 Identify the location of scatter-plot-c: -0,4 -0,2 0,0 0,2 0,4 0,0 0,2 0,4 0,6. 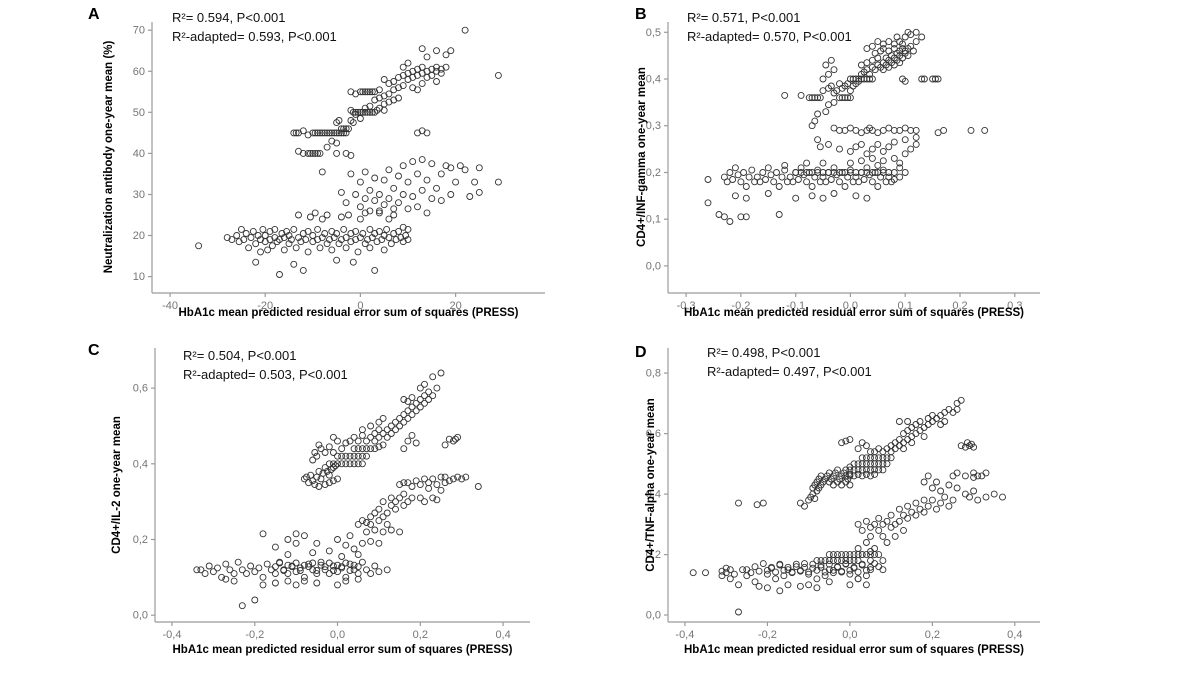
(331, 494).